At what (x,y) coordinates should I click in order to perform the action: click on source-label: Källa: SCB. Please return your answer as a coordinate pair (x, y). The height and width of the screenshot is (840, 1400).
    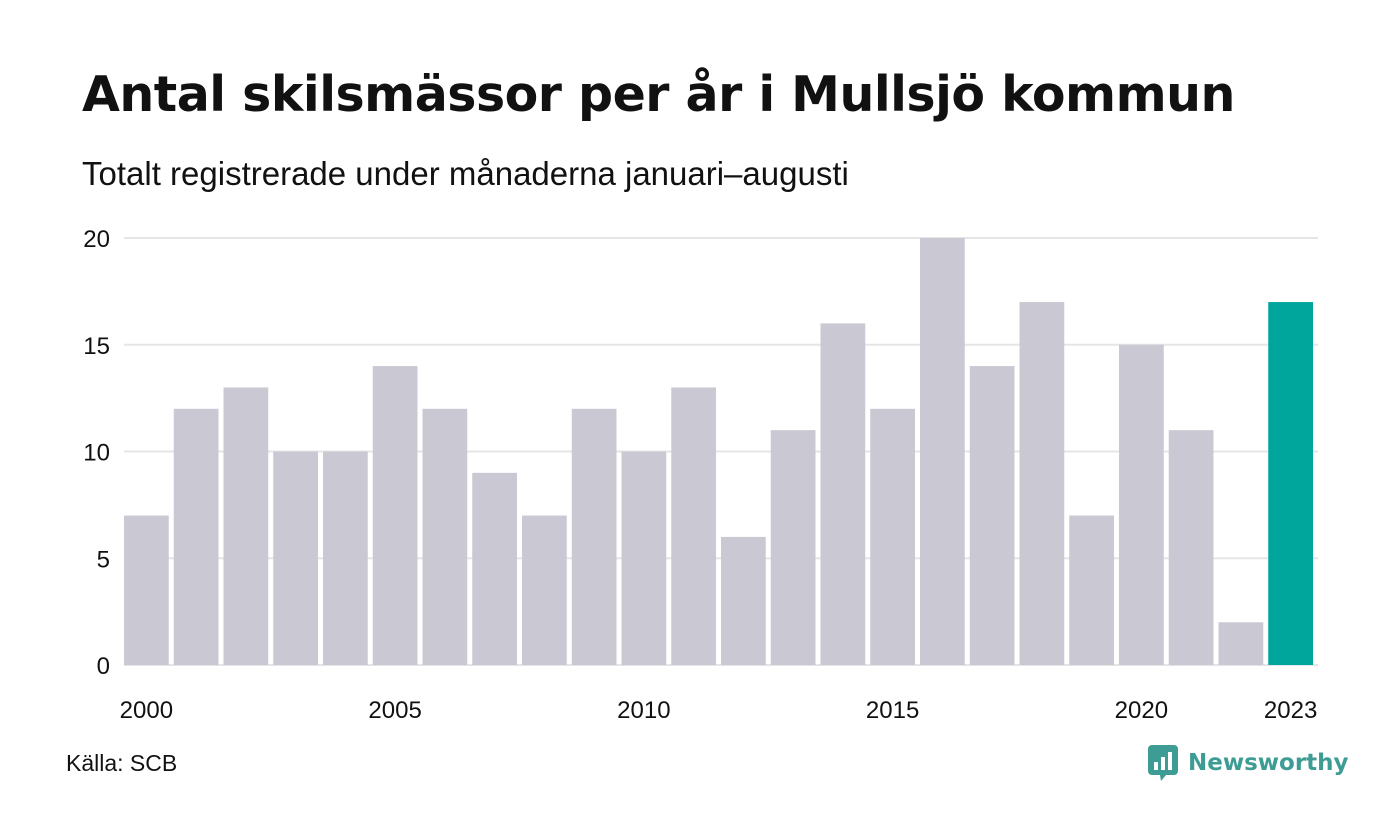
    Looking at the image, I should click on (122, 763).